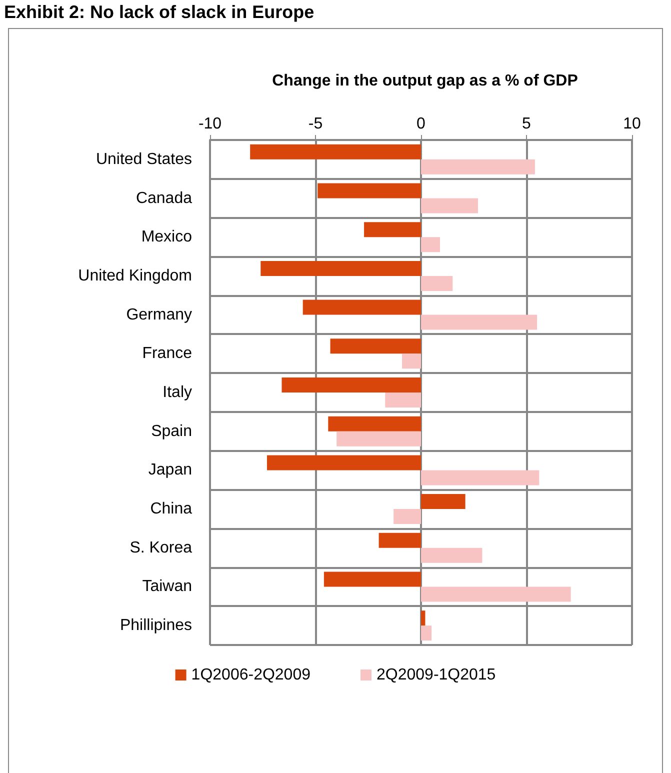 This screenshot has height=773, width=671. I want to click on x-tick-label: 10, so click(632, 124).